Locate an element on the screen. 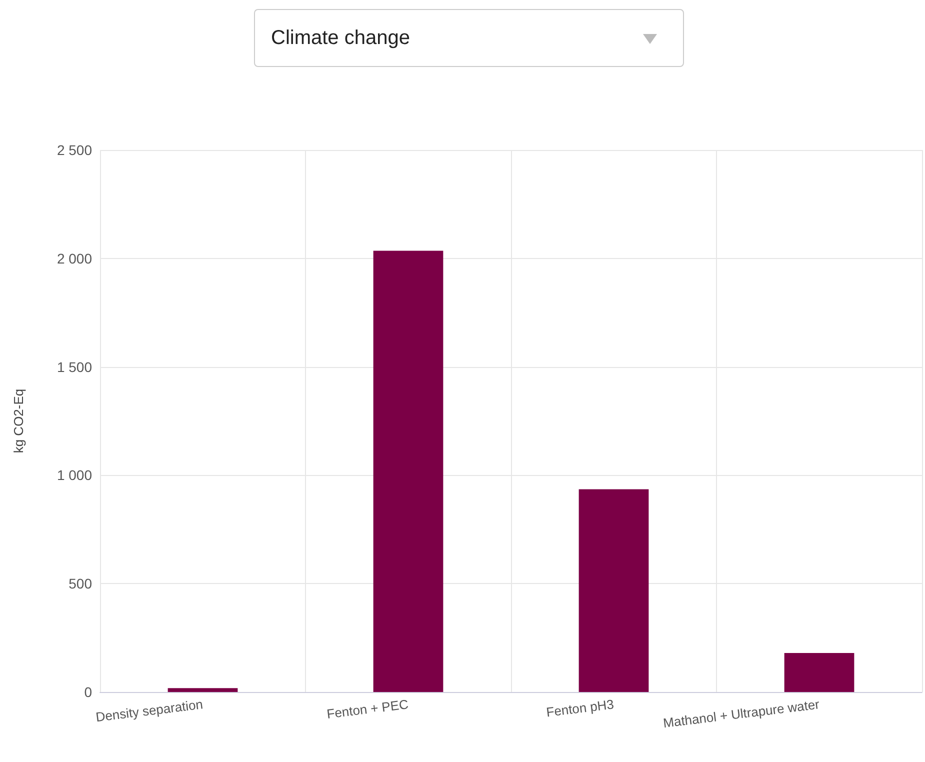 Image resolution: width=925 pixels, height=762 pixels. y-tick-label: 0 is located at coordinates (88, 692).